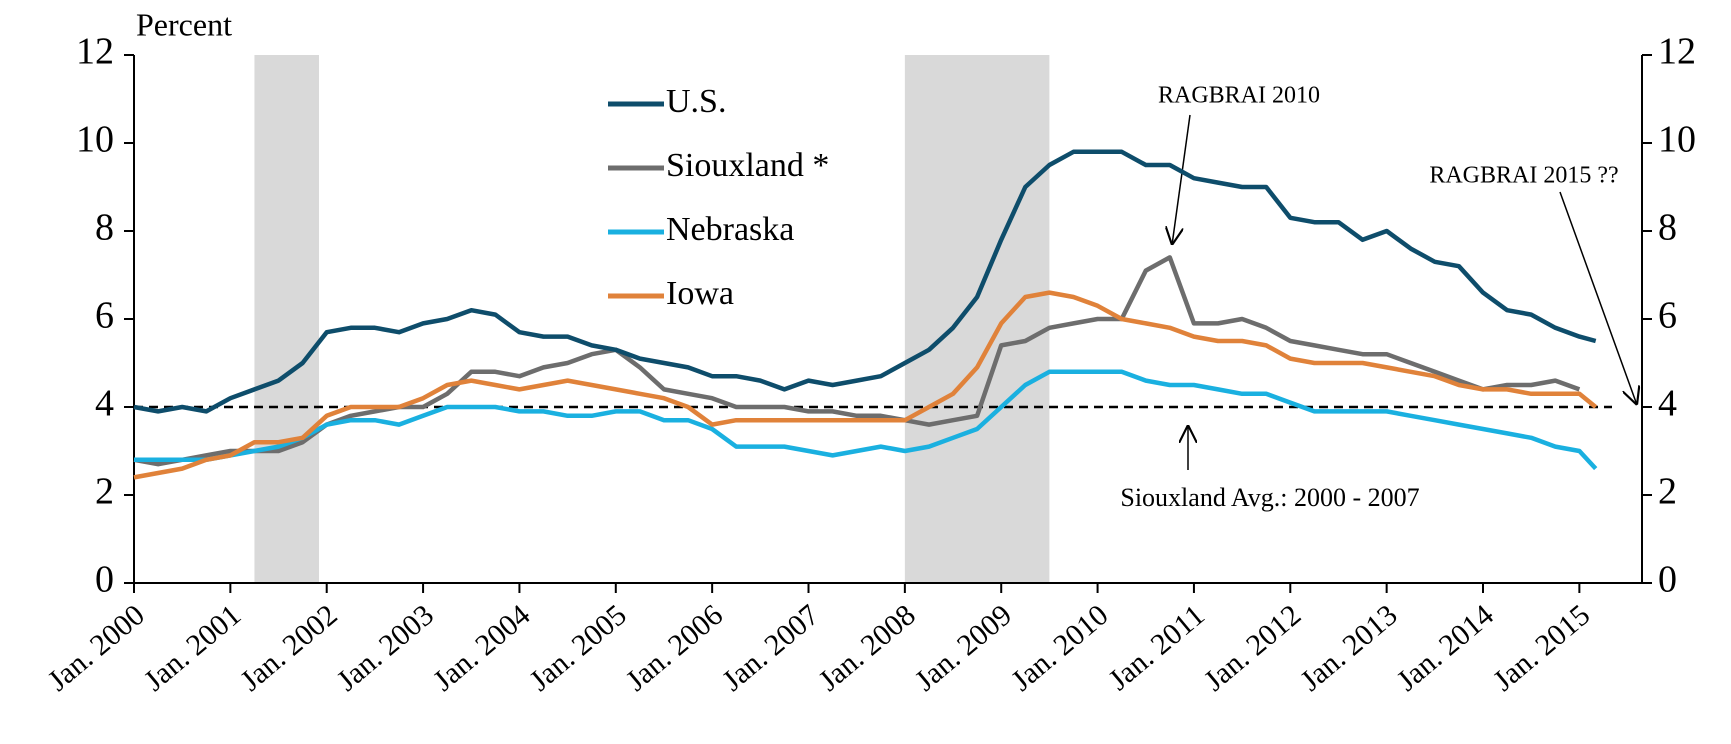  I want to click on y2-tick-label: 0, so click(1667, 580).